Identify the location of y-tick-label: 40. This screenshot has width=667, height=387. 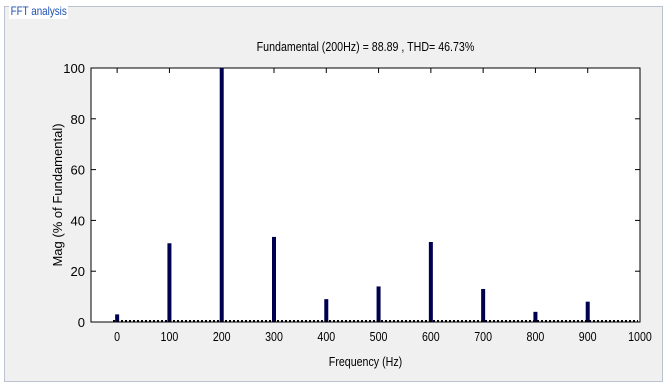
(78, 220).